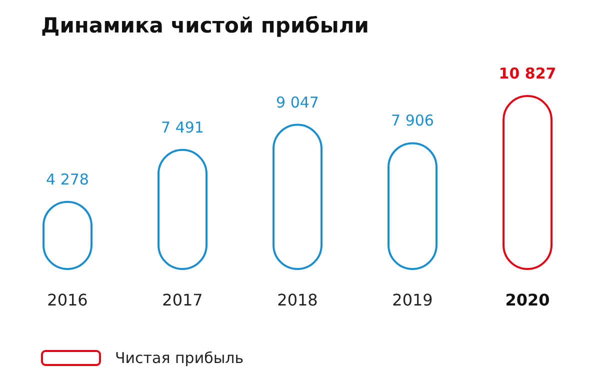 This screenshot has height=385, width=595. What do you see at coordinates (412, 300) in the screenshot?
I see `x-tick-label: 2019` at bounding box center [412, 300].